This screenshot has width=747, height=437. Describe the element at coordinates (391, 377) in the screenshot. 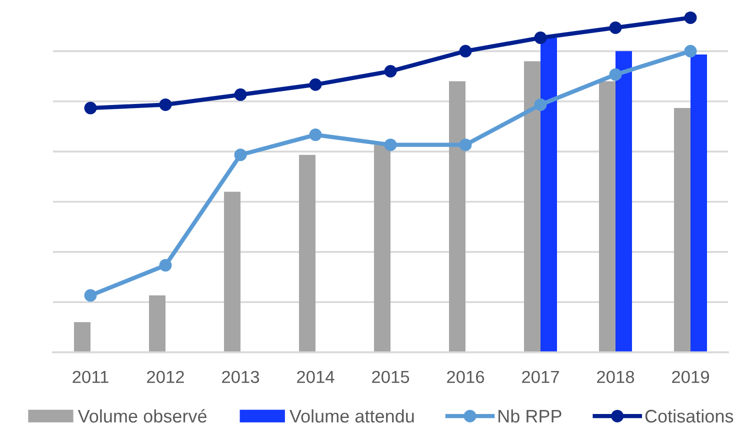

I see `x-tick-label: 2015` at that location.